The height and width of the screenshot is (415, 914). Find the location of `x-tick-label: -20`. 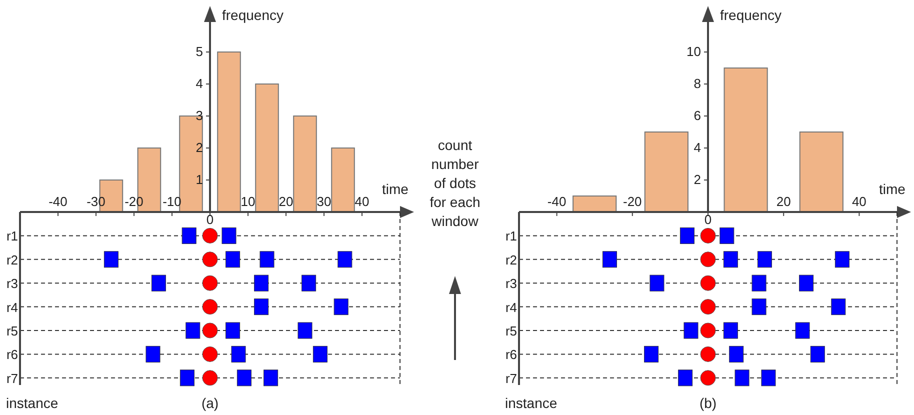

x-tick-label: -20 is located at coordinates (632, 201).